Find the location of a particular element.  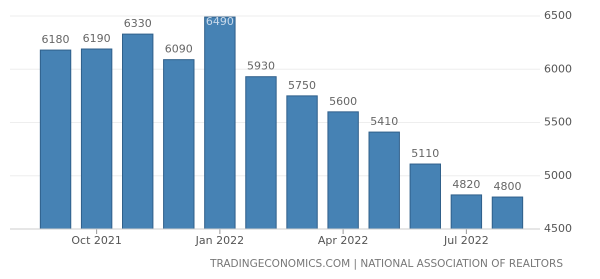

value-label: 6330 is located at coordinates (138, 23).